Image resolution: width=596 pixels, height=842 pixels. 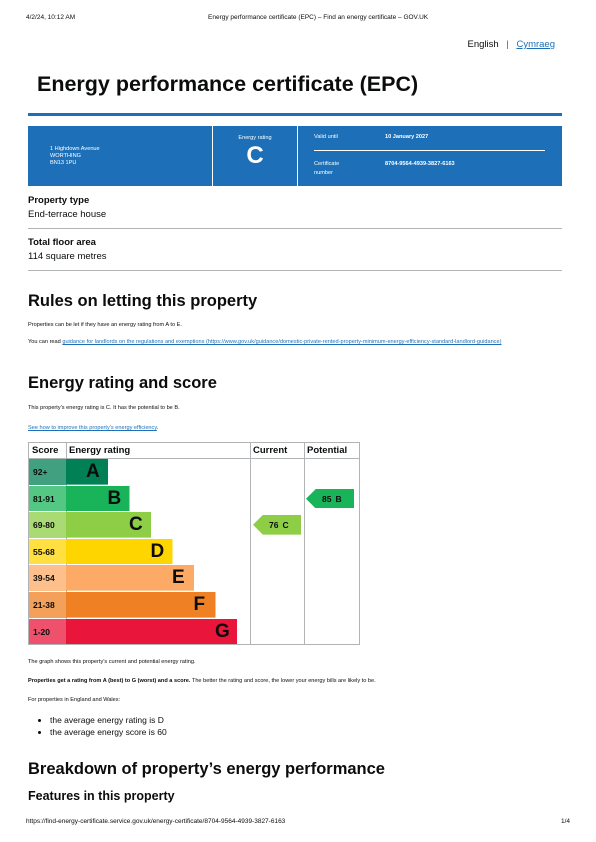 What do you see at coordinates (326, 137) in the screenshot?
I see `valid-until-label: Valid until` at bounding box center [326, 137].